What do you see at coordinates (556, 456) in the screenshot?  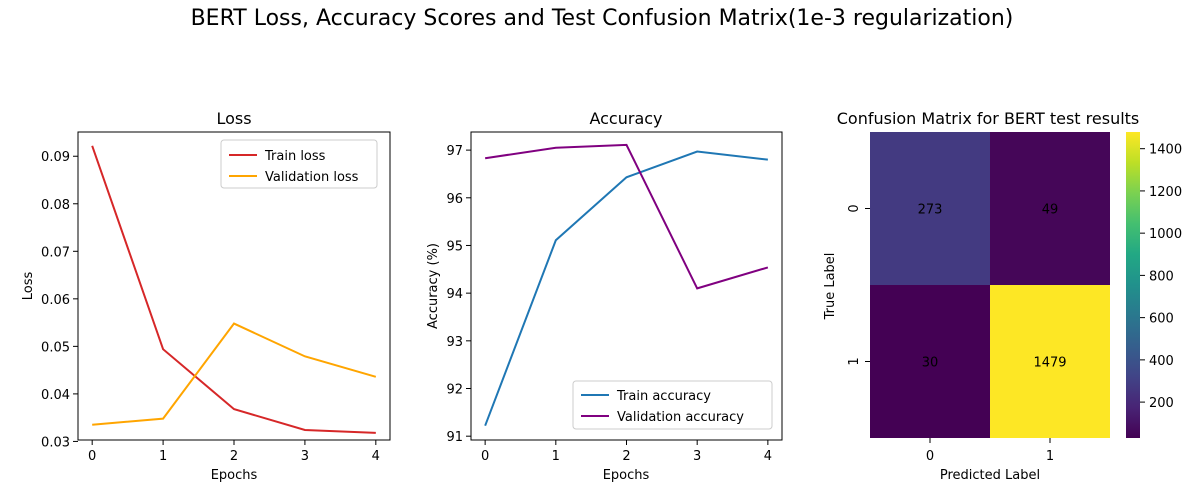 I see `accuracy-x-tick-label: 1` at bounding box center [556, 456].